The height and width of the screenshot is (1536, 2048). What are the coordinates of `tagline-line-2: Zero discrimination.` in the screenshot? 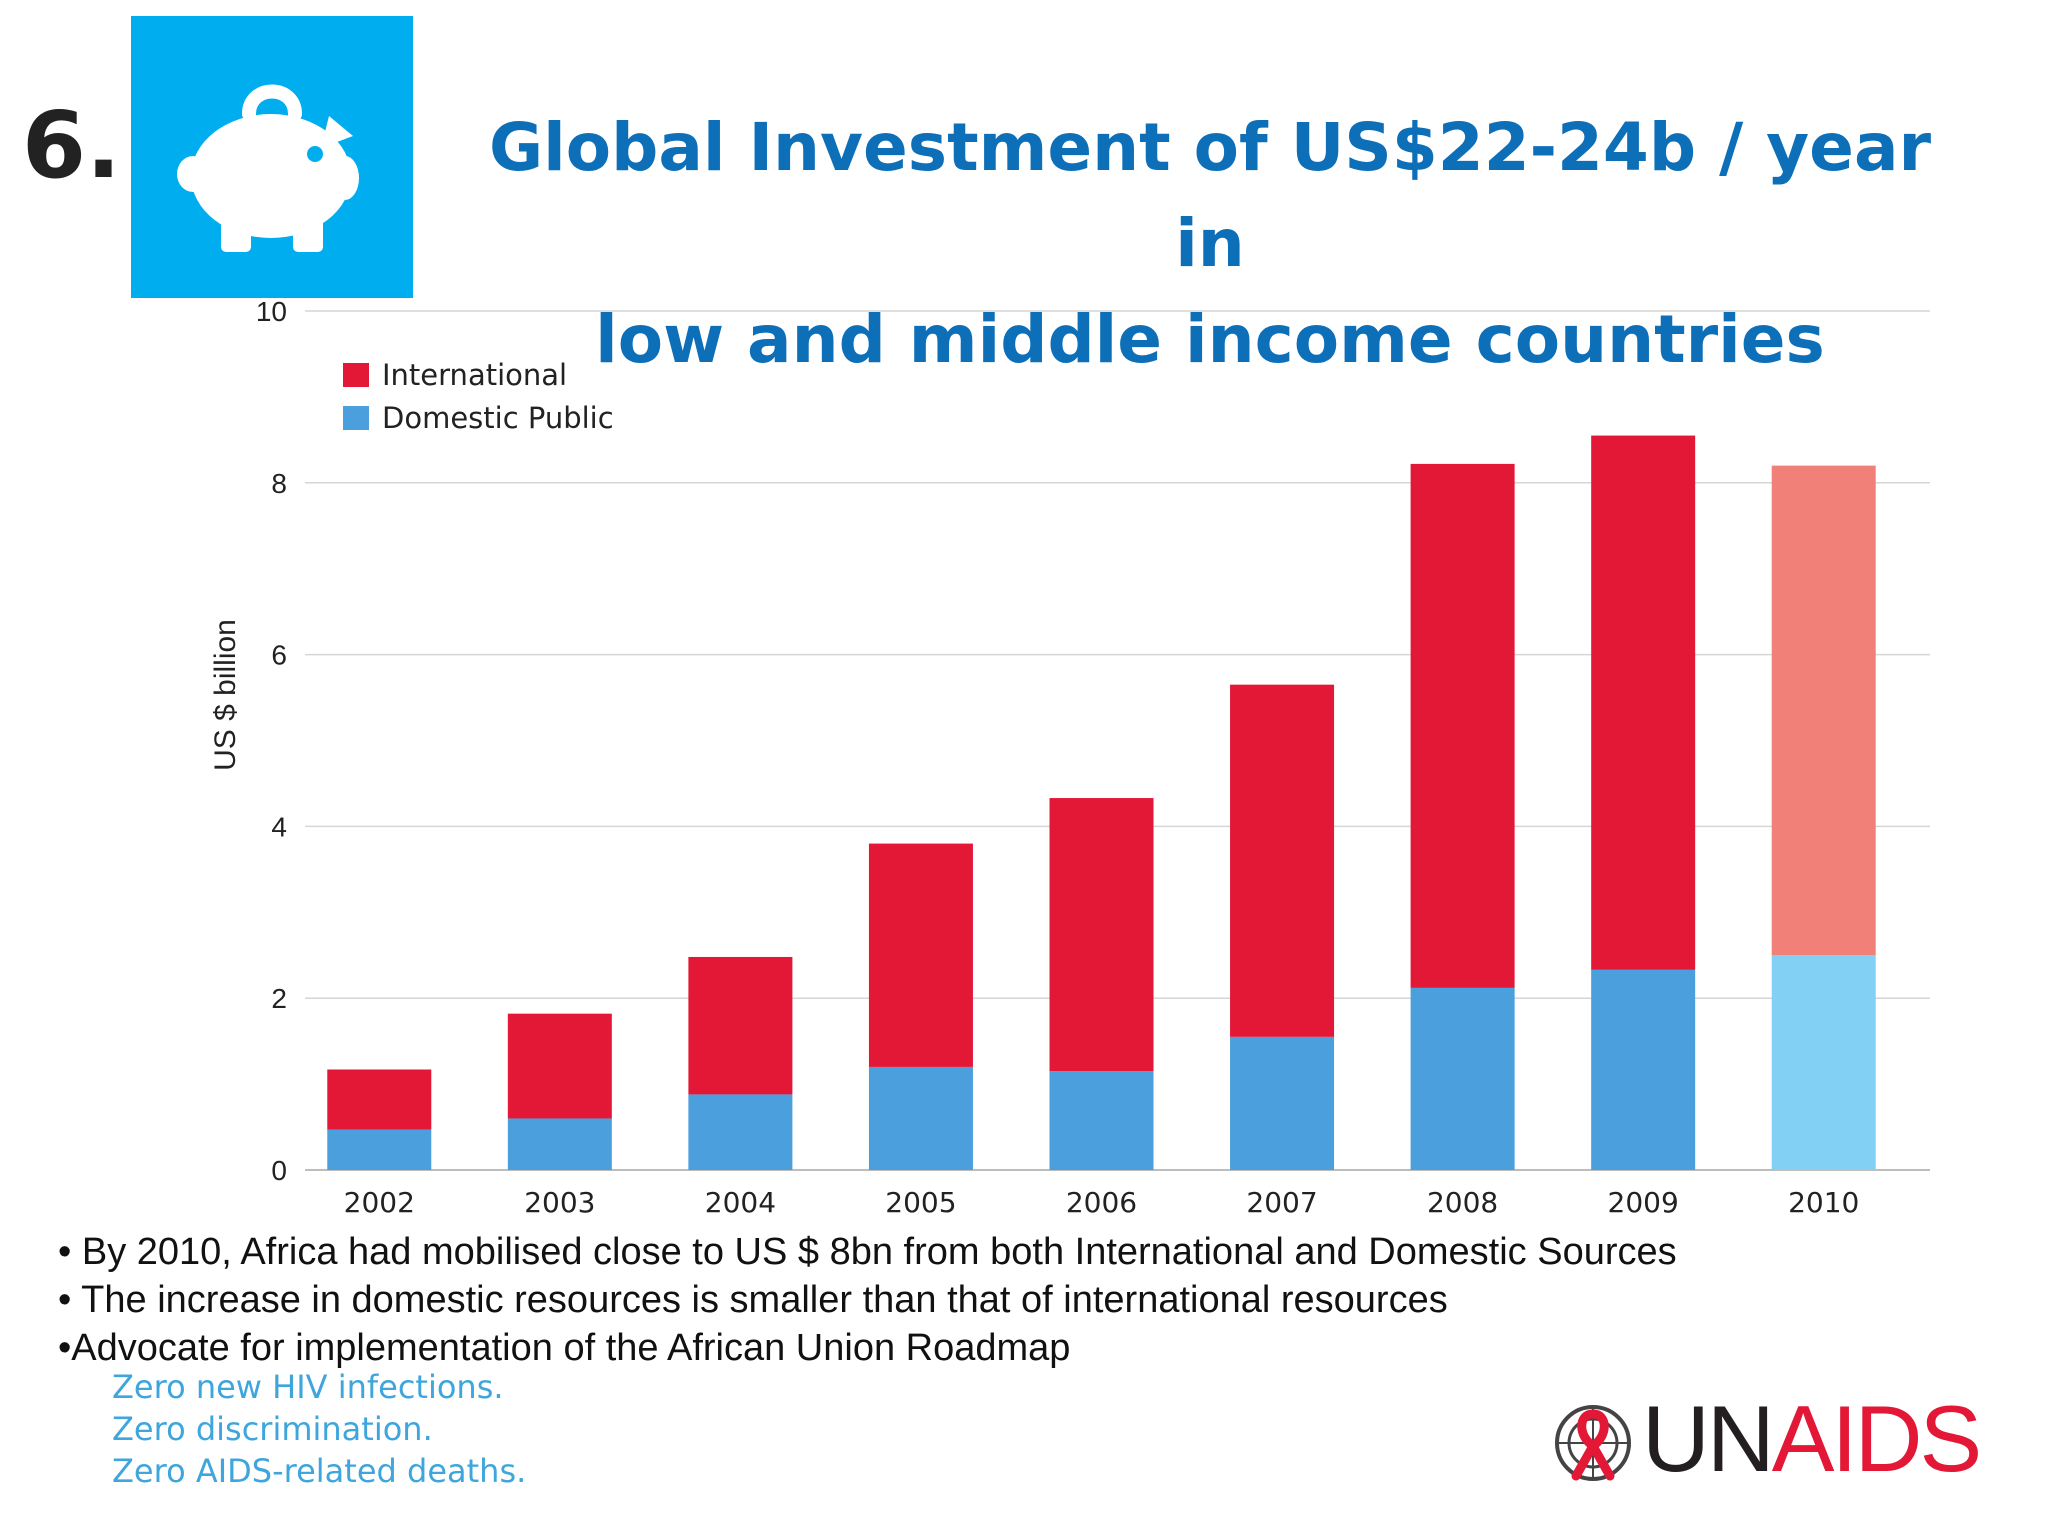 It's located at (272, 1429).